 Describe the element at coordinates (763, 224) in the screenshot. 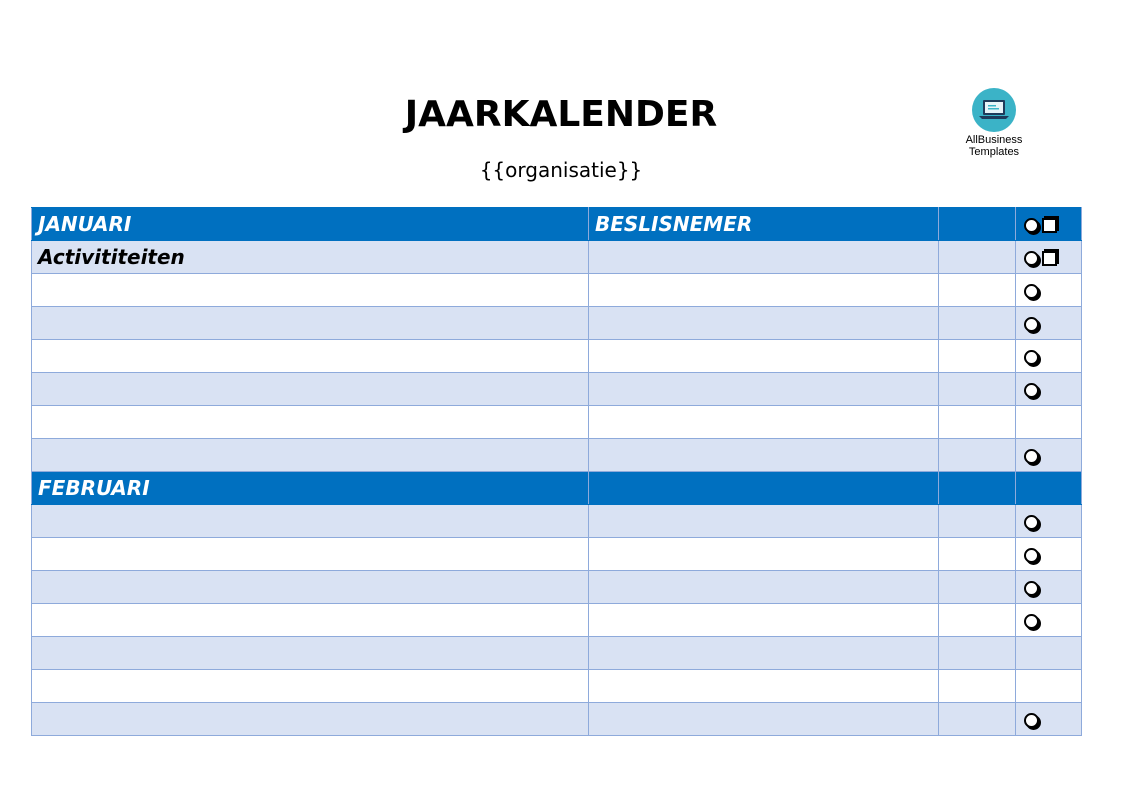

I see `decision-maker-header: BESLISNEMER` at that location.